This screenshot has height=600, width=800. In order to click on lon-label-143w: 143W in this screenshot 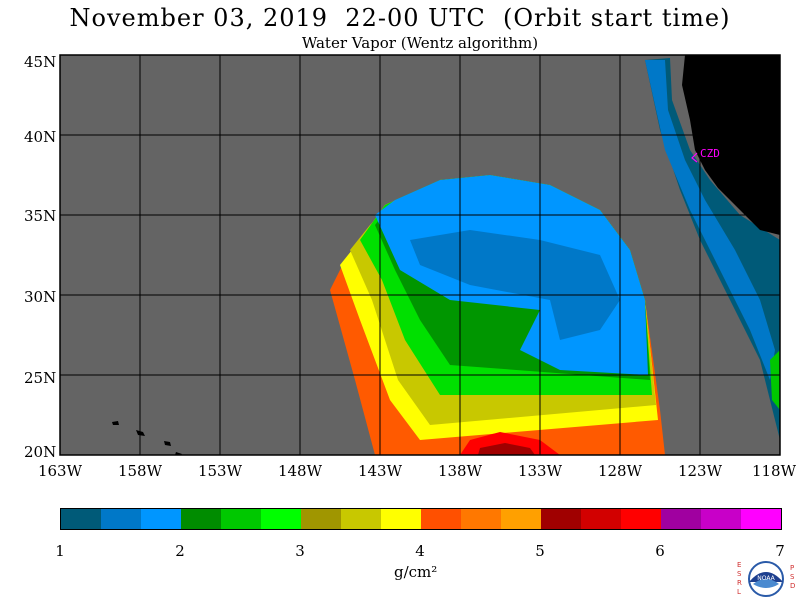, I will do `click(380, 471)`.